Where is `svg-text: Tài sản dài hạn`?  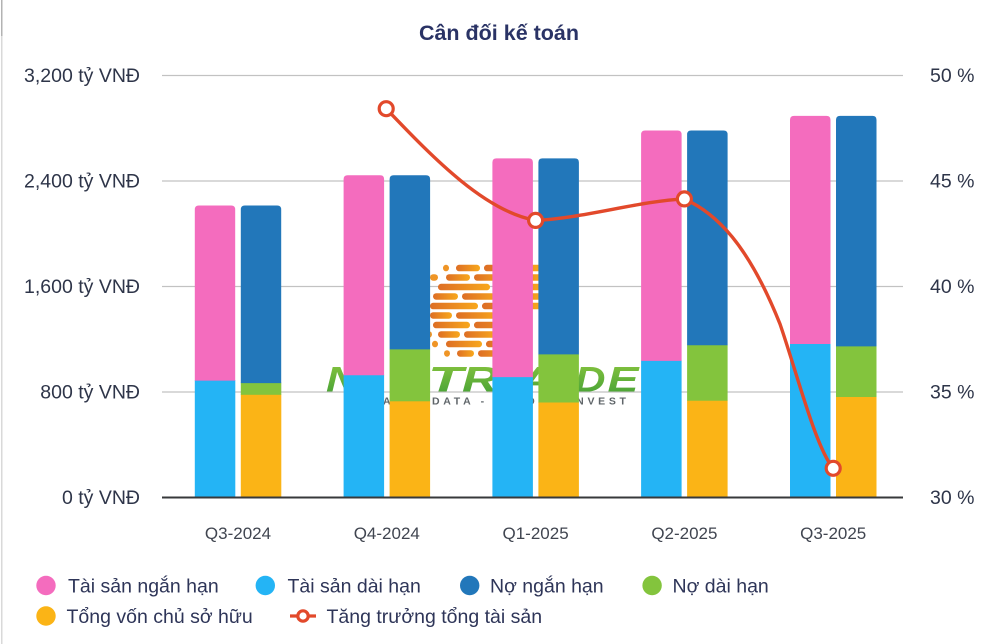 svg-text: Tài sản dài hạn is located at coordinates (354, 586).